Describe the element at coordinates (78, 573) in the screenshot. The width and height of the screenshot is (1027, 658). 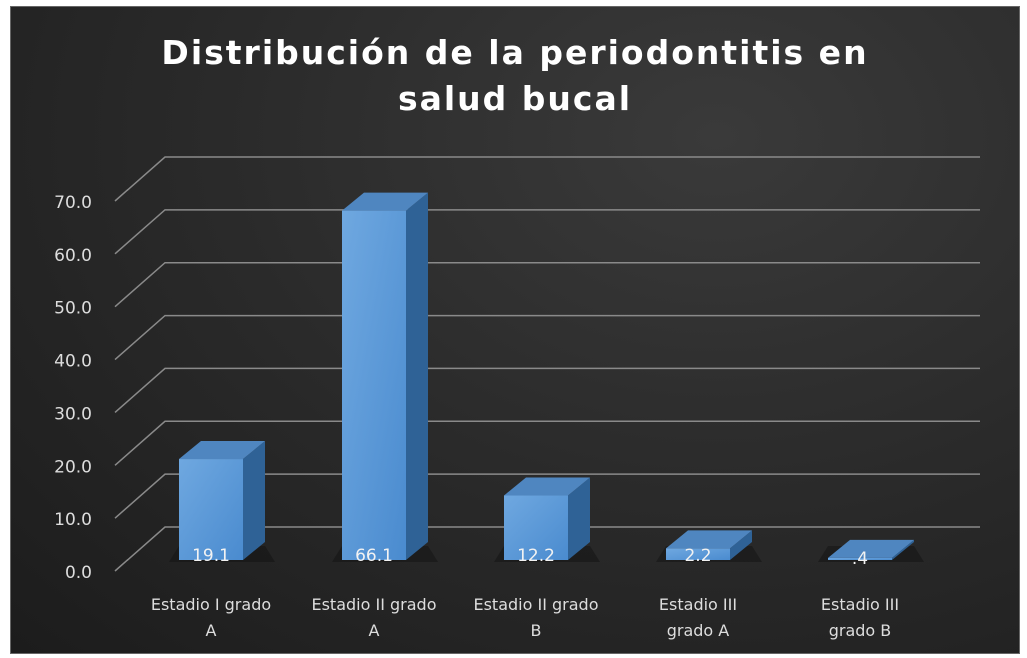
I see `y-tick-label: 0.0` at that location.